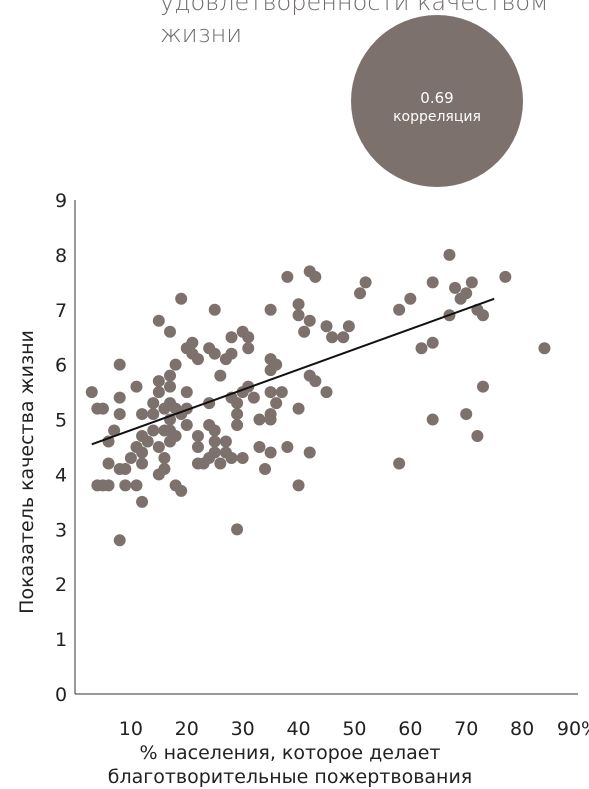  Describe the element at coordinates (290, 753) in the screenshot. I see `x-axis-label-line-1: % населения, которое делает` at that location.